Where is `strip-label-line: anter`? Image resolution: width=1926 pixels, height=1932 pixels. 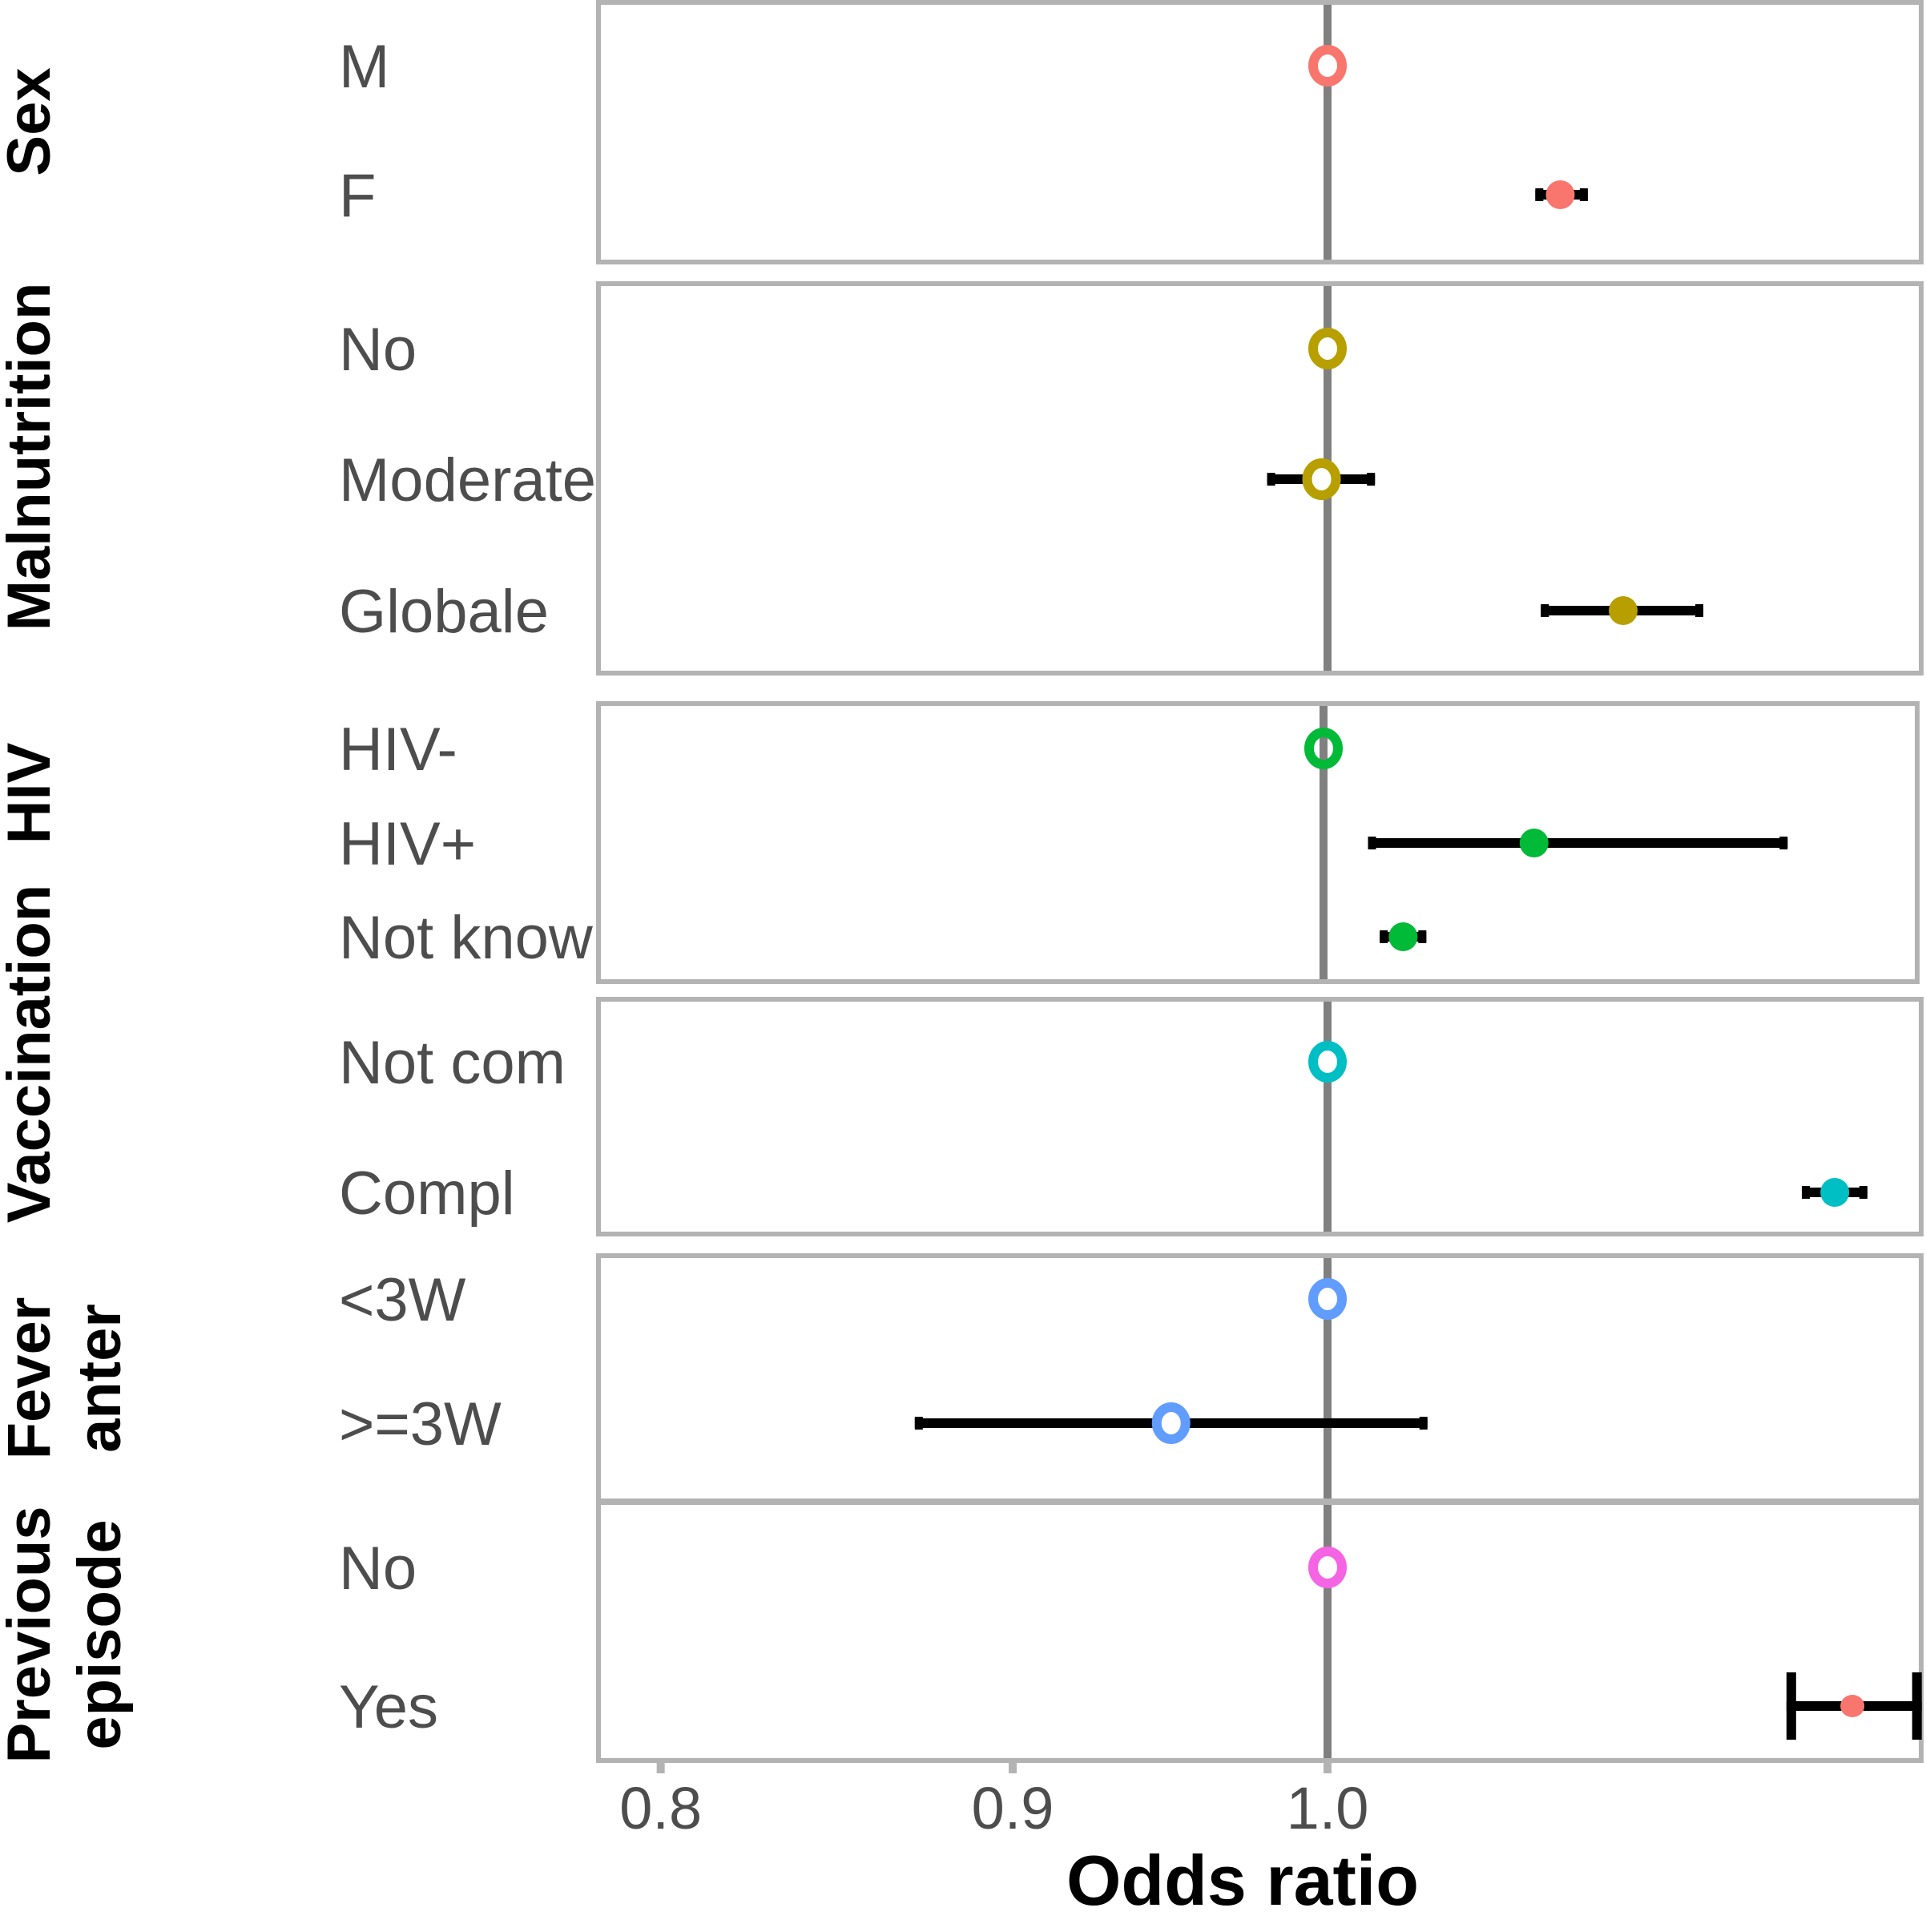
strip-label-line: anter is located at coordinates (100, 1378).